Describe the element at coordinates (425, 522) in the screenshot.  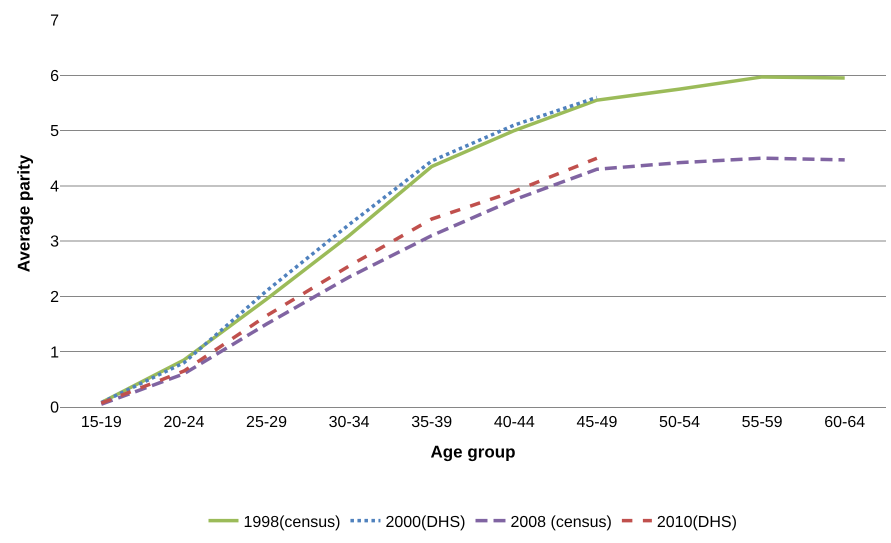
I see `legend-label: 2000(DHS)` at that location.